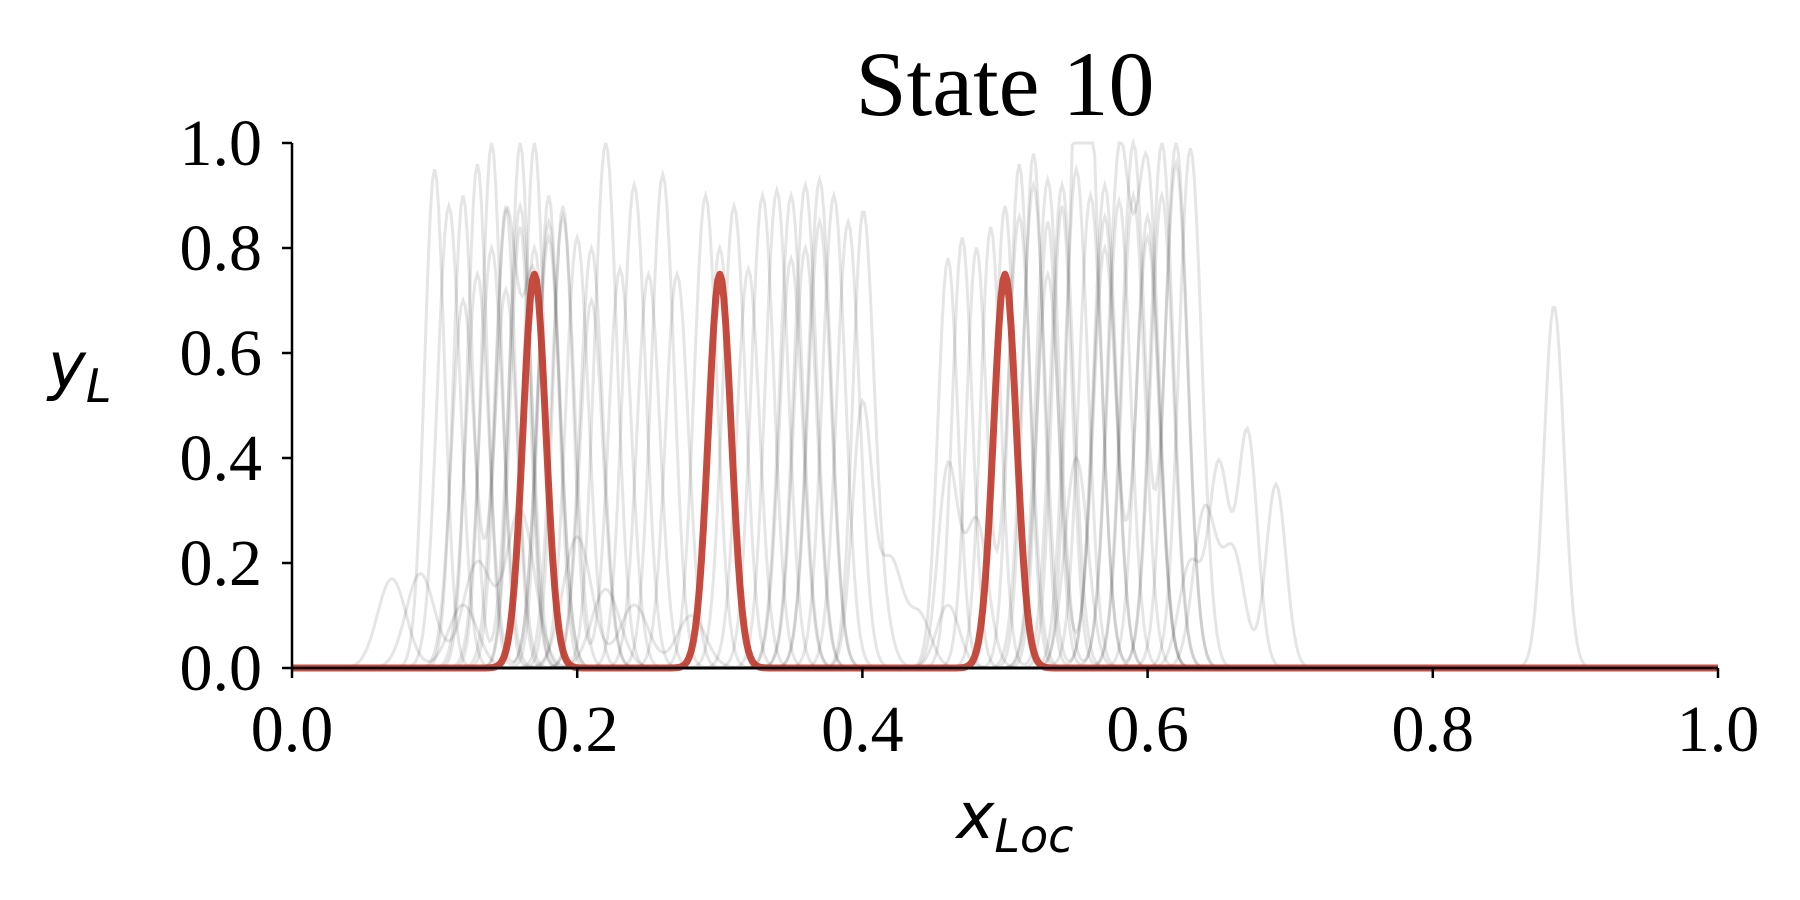 This screenshot has width=1800, height=900. I want to click on y-axis-label-main: y, so click(66, 367).